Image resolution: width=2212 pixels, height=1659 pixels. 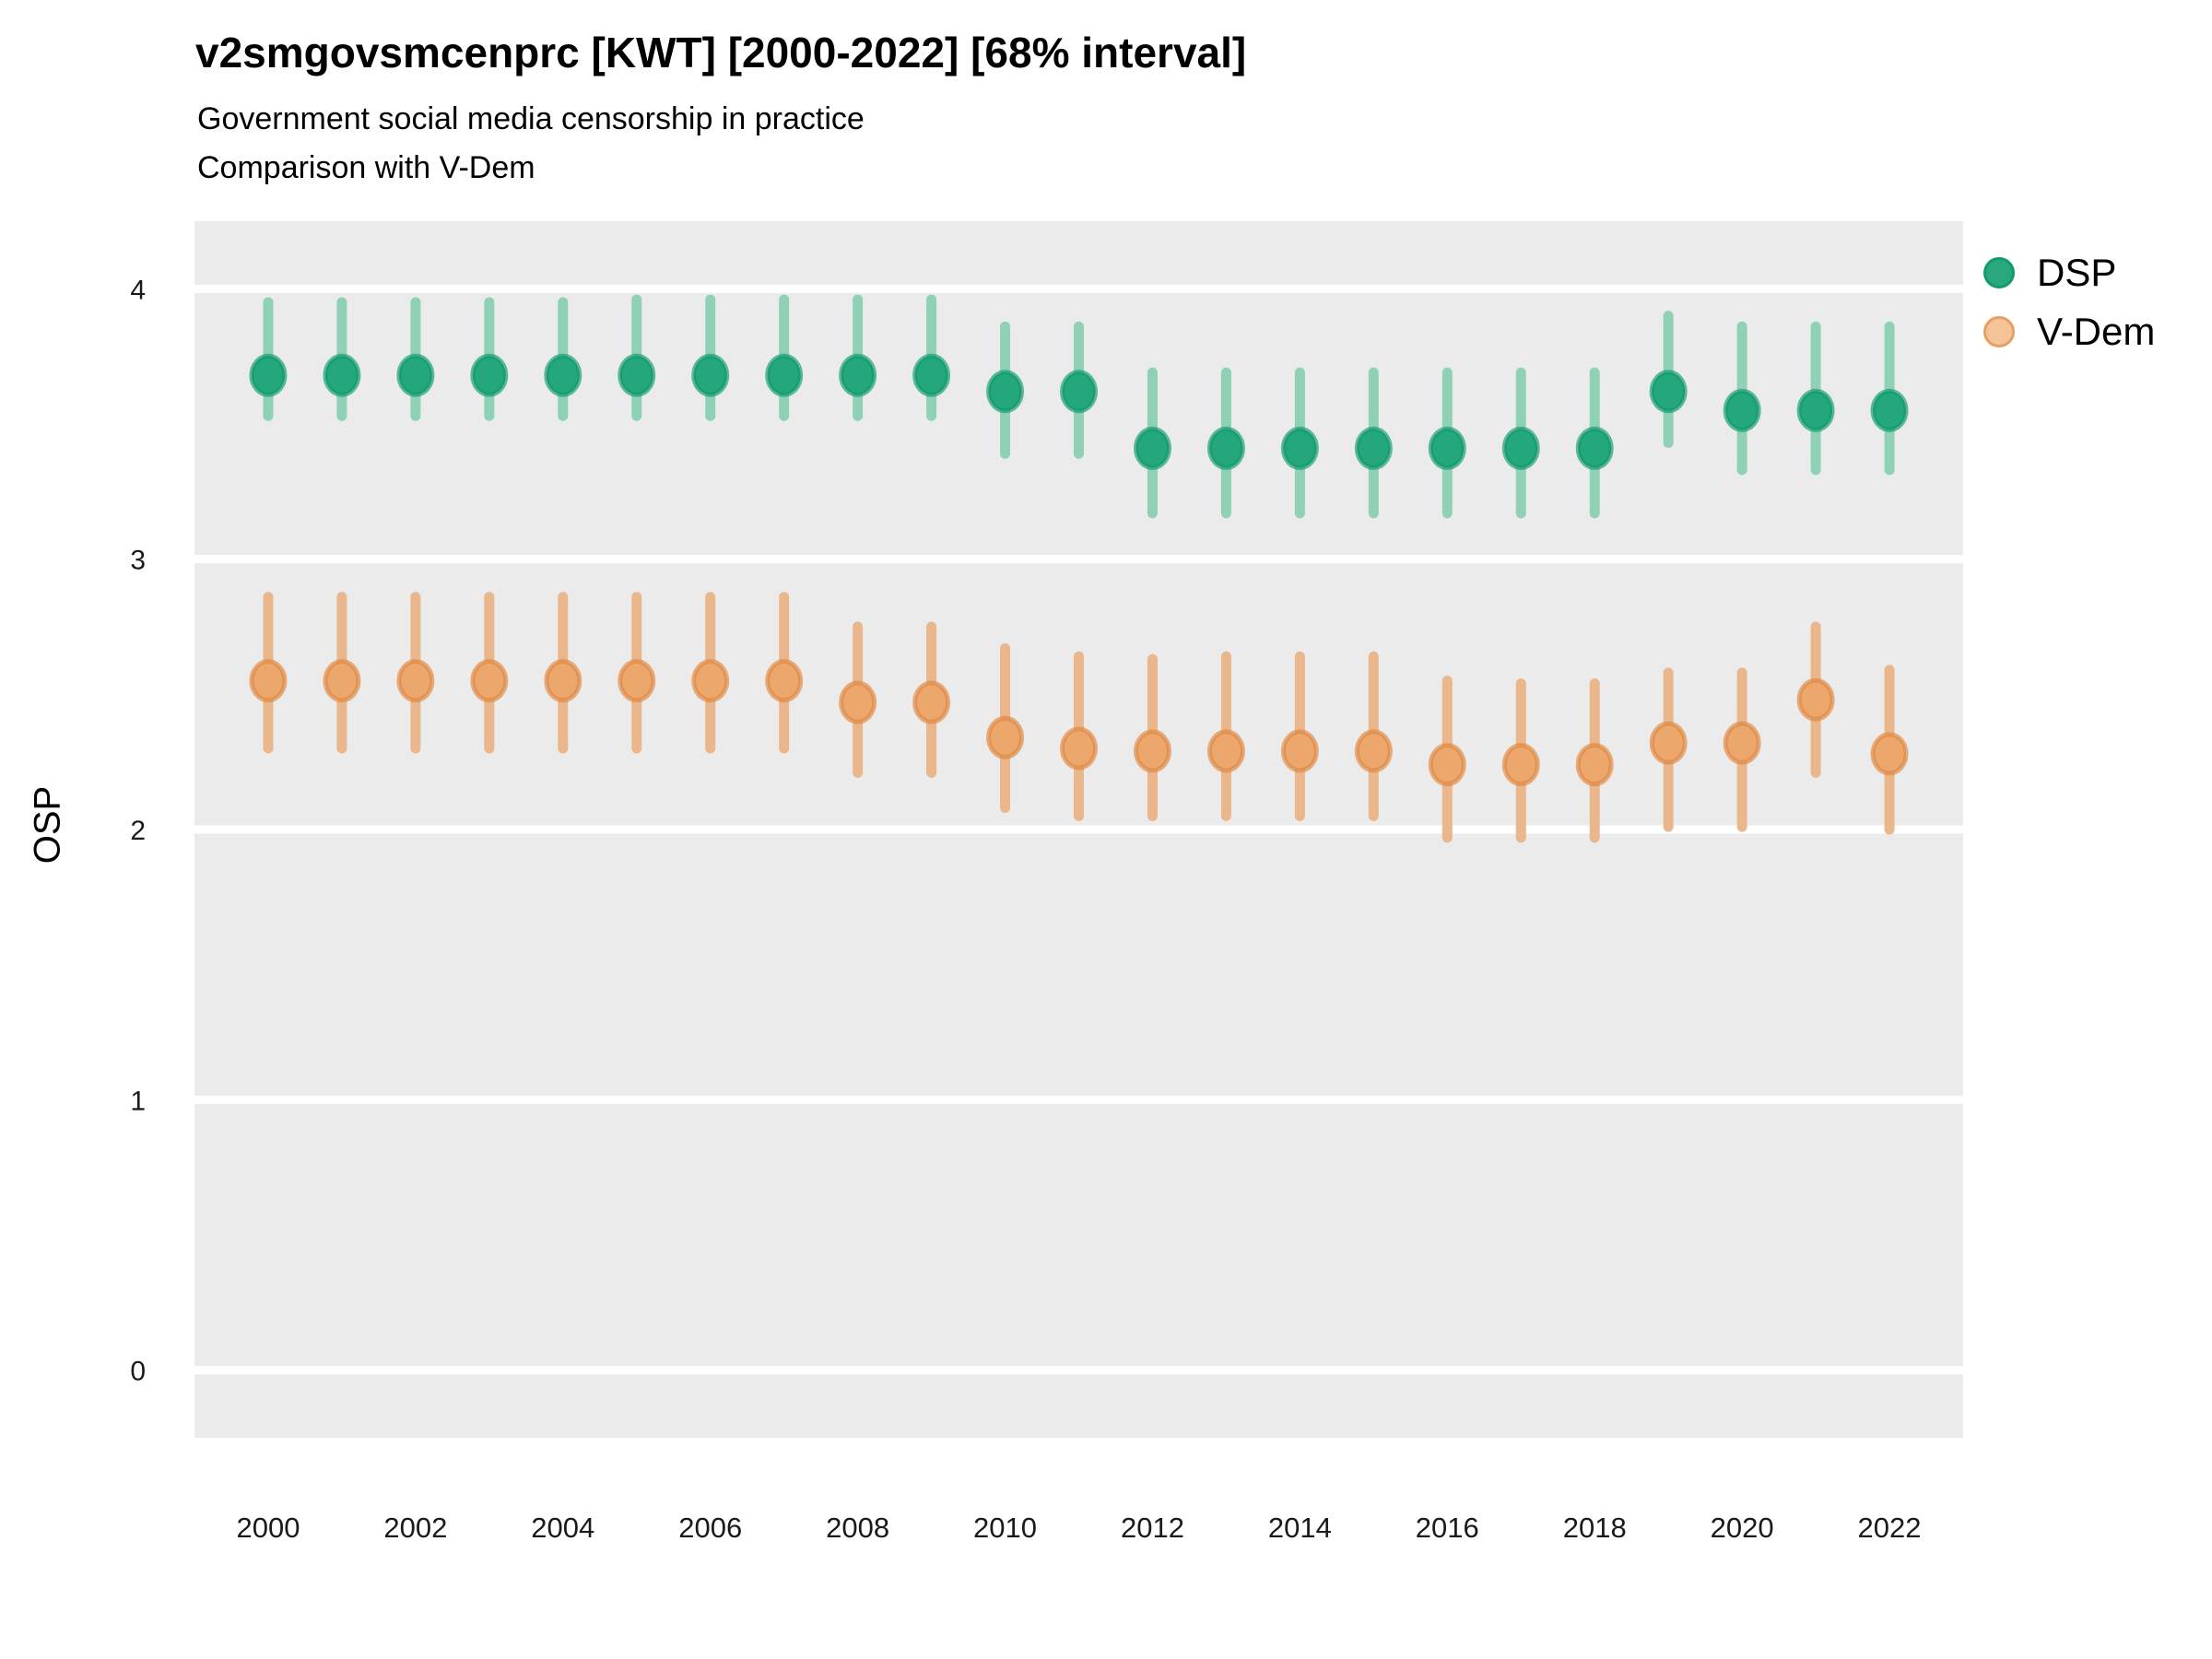 What do you see at coordinates (1373, 448) in the screenshot?
I see `data-point-DSP-2015` at bounding box center [1373, 448].